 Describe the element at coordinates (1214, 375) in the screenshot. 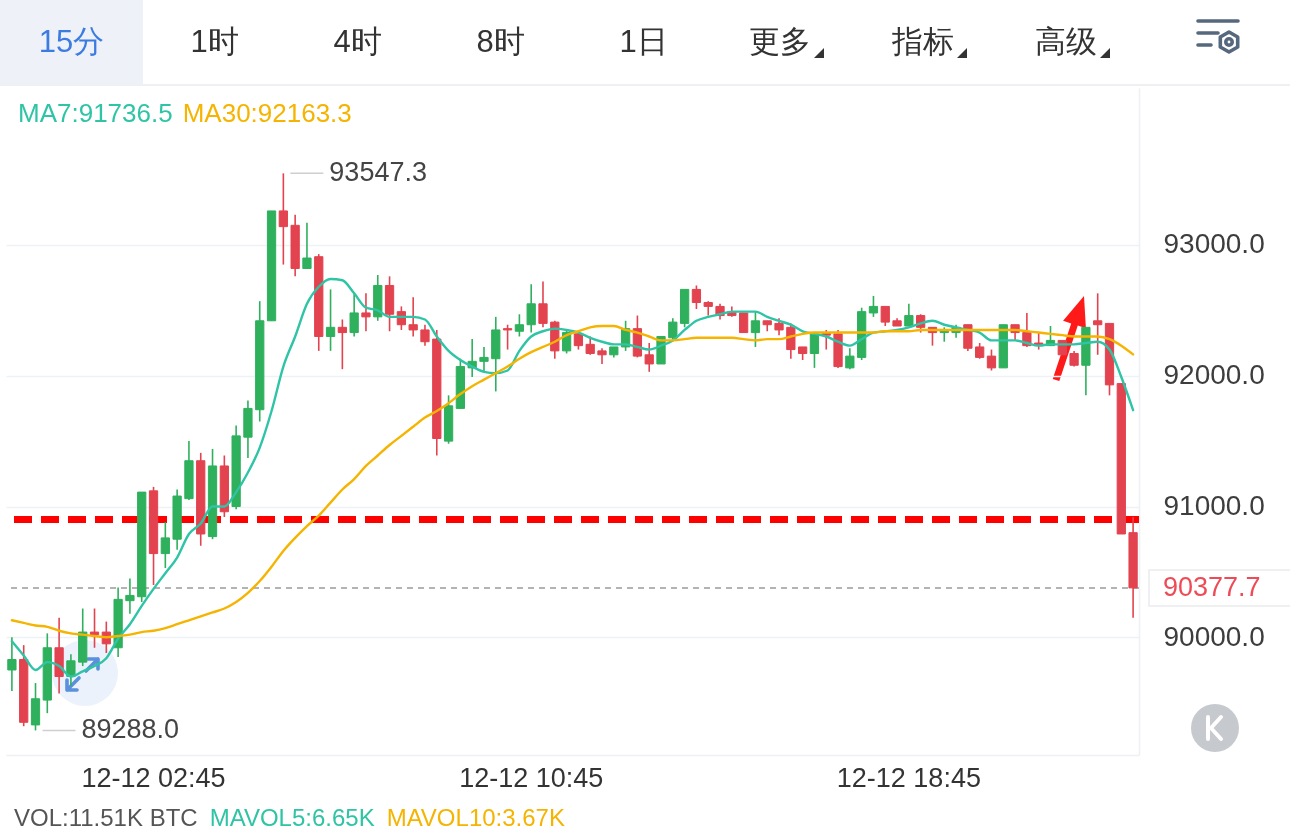

I see `y-tick-label: 92000.0` at that location.